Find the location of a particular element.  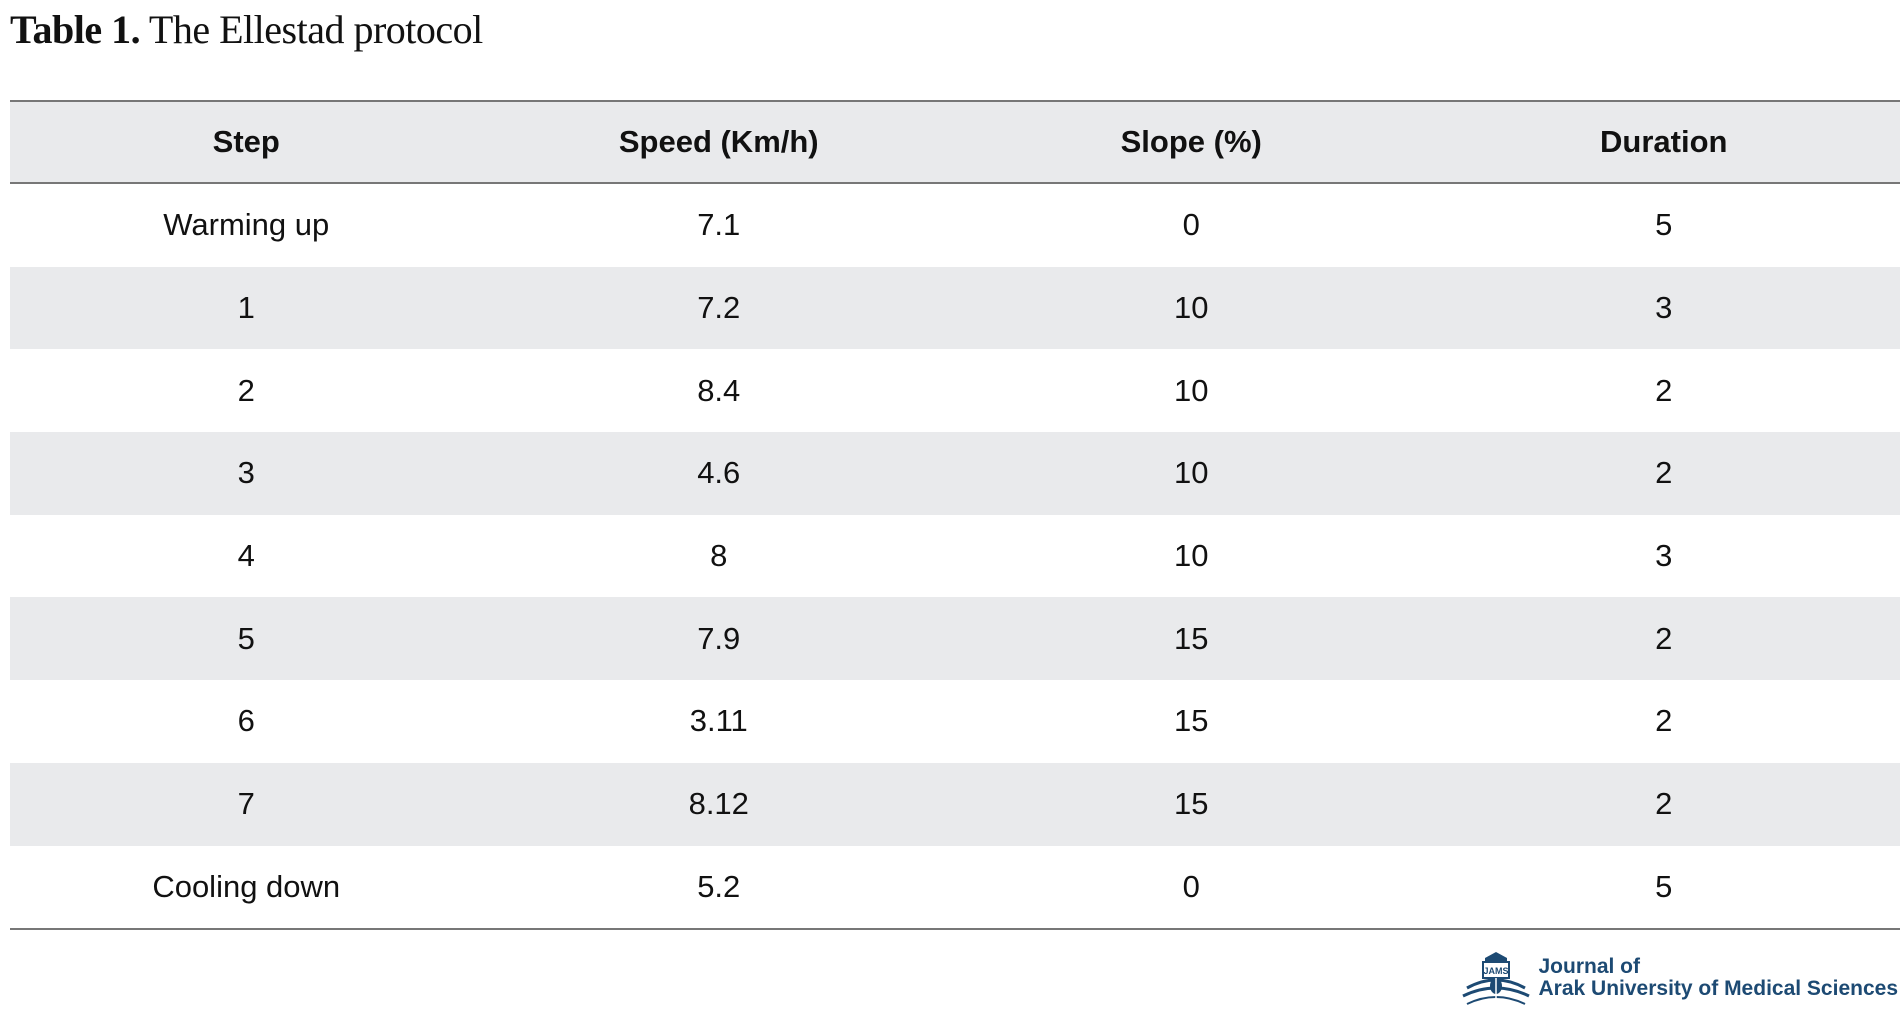

table-caption-title: The Ellestad protocol is located at coordinates (315, 29).